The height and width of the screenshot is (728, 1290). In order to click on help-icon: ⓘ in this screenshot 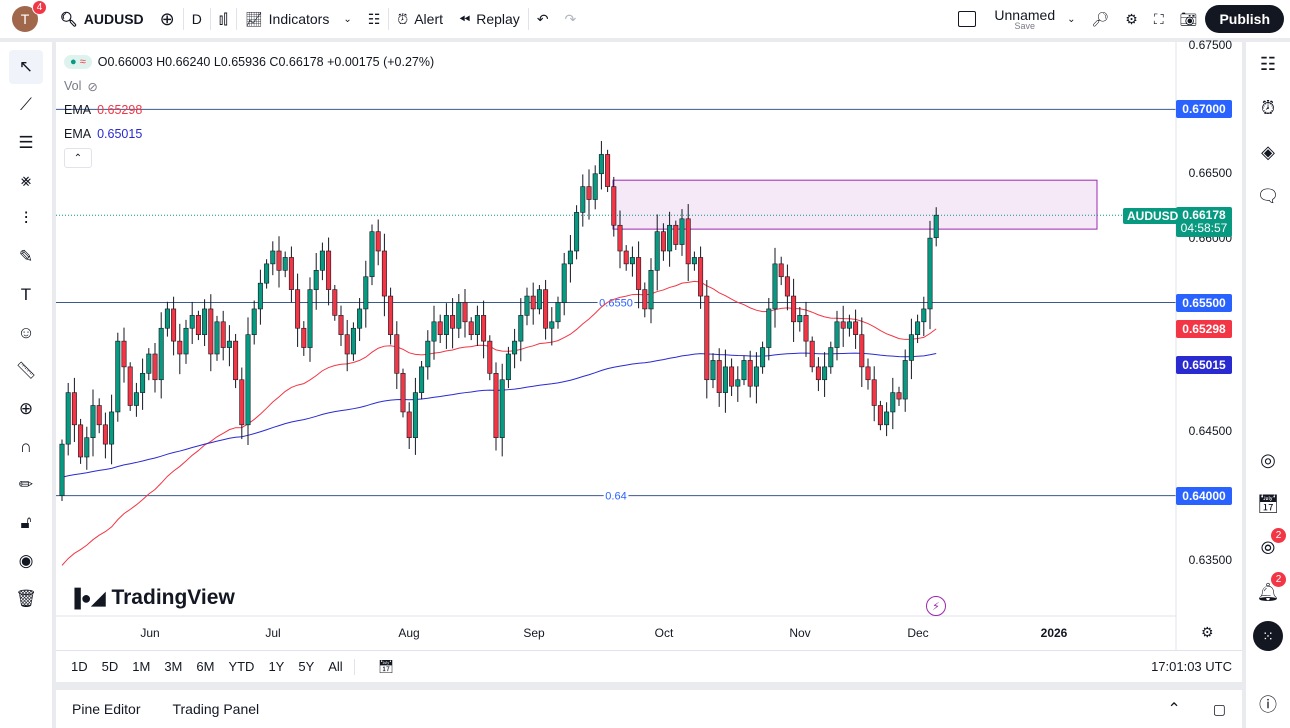, I will do `click(1268, 705)`.